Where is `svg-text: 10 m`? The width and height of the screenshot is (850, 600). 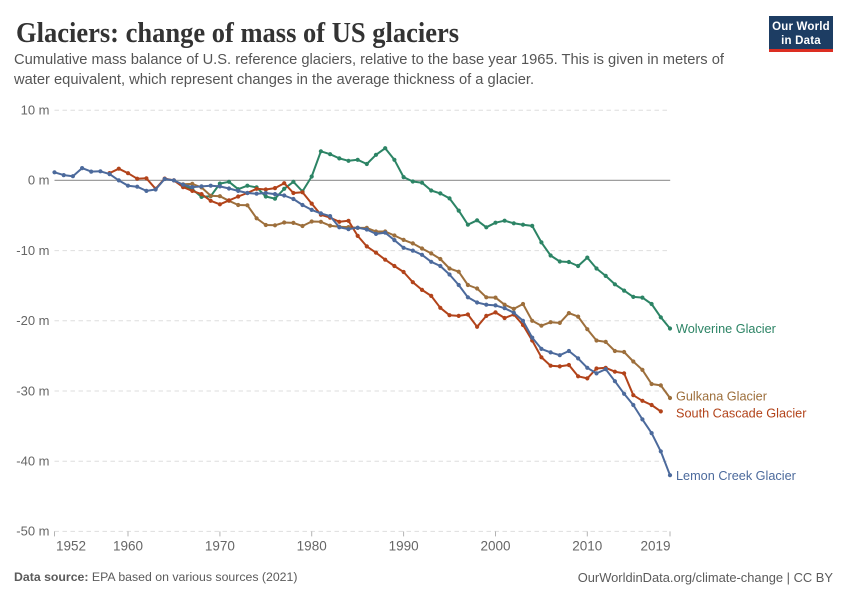 svg-text: 10 m is located at coordinates (35, 110).